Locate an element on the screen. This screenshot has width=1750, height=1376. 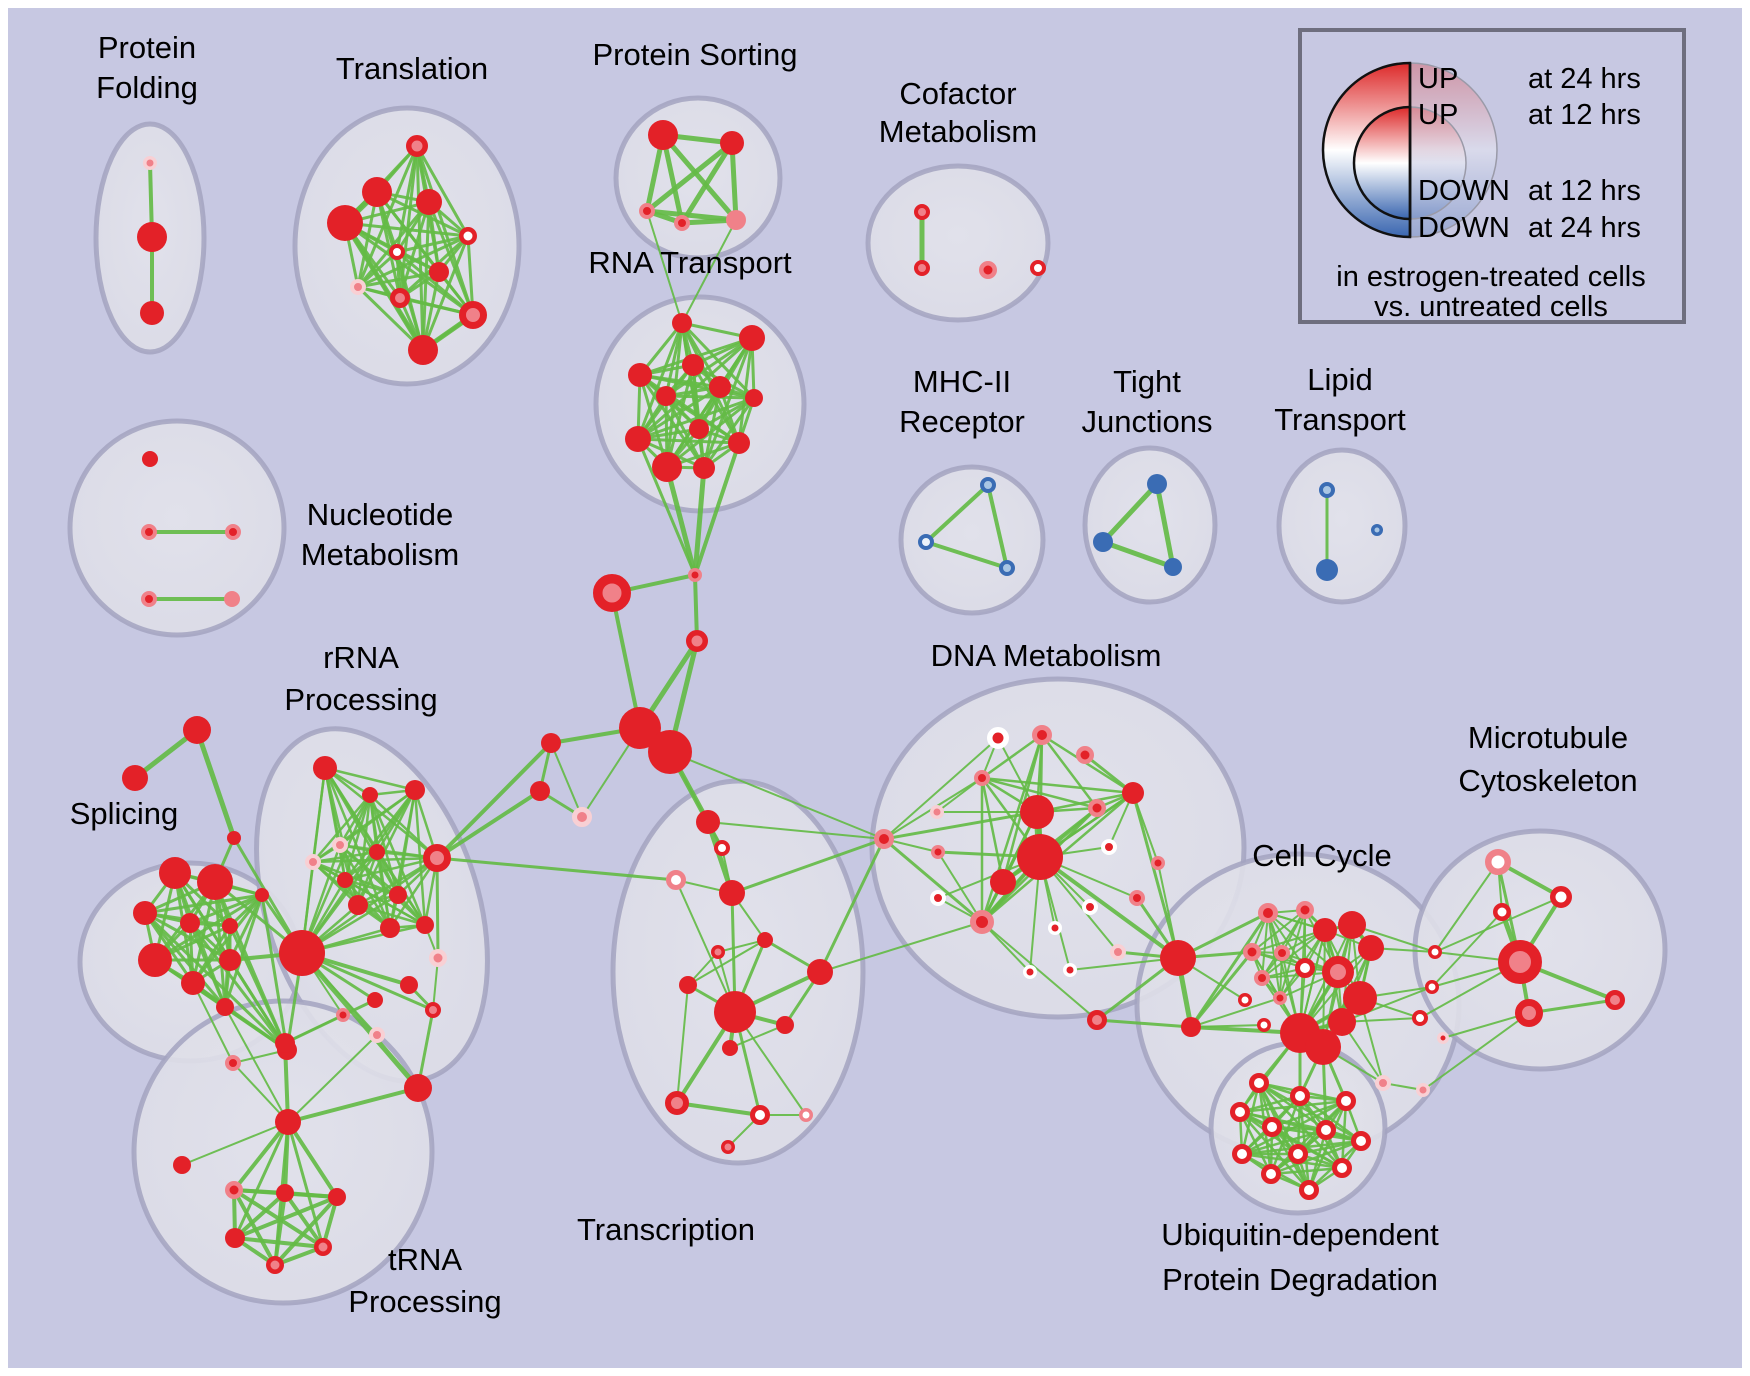
node-cm3 is located at coordinates (988, 270).